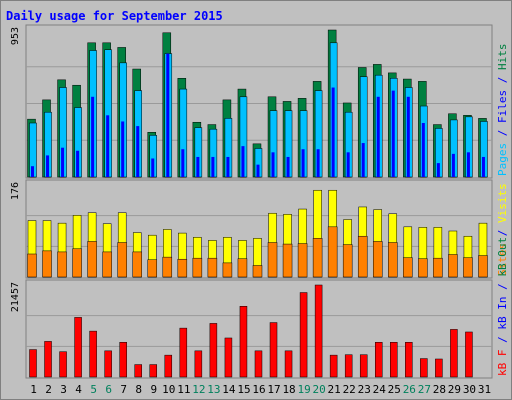 This screenshot has height=400, width=512. I want to click on day-label-27: 27, so click(424, 389).